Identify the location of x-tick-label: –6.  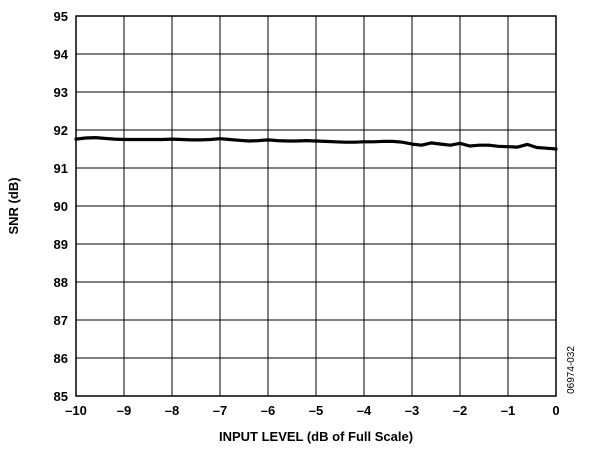
(268, 410).